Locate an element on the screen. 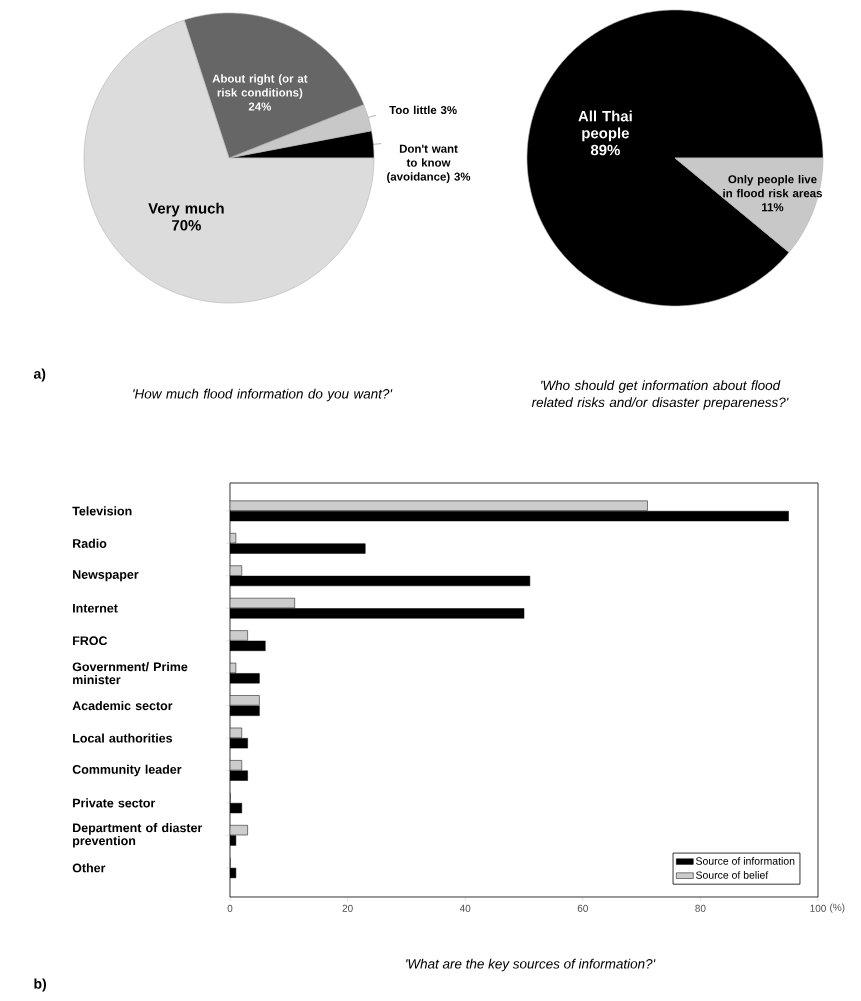  x-tick-label: 0 is located at coordinates (230, 908).